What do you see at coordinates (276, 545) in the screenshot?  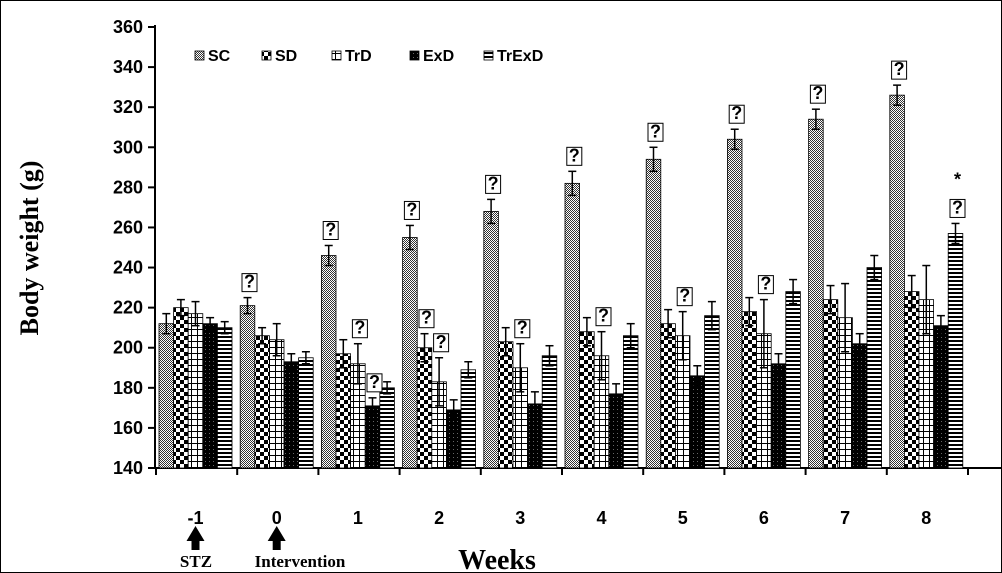 I see `arrow-shaft-Intervention` at bounding box center [276, 545].